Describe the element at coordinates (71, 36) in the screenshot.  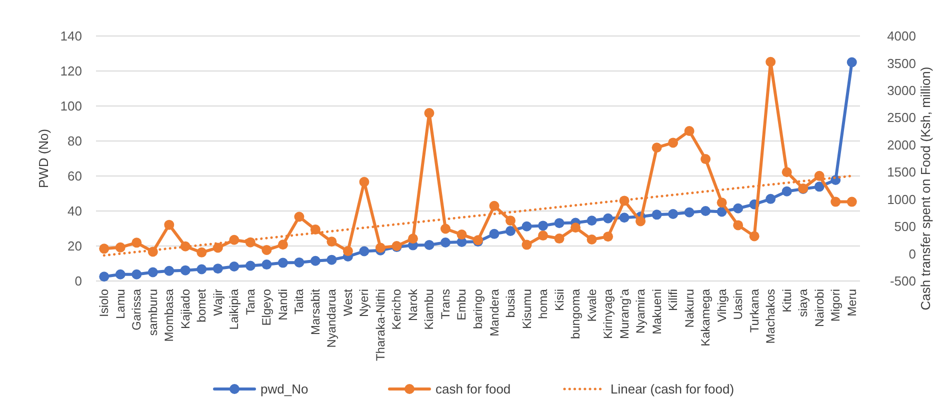
I see `y-tick-label: 140` at that location.